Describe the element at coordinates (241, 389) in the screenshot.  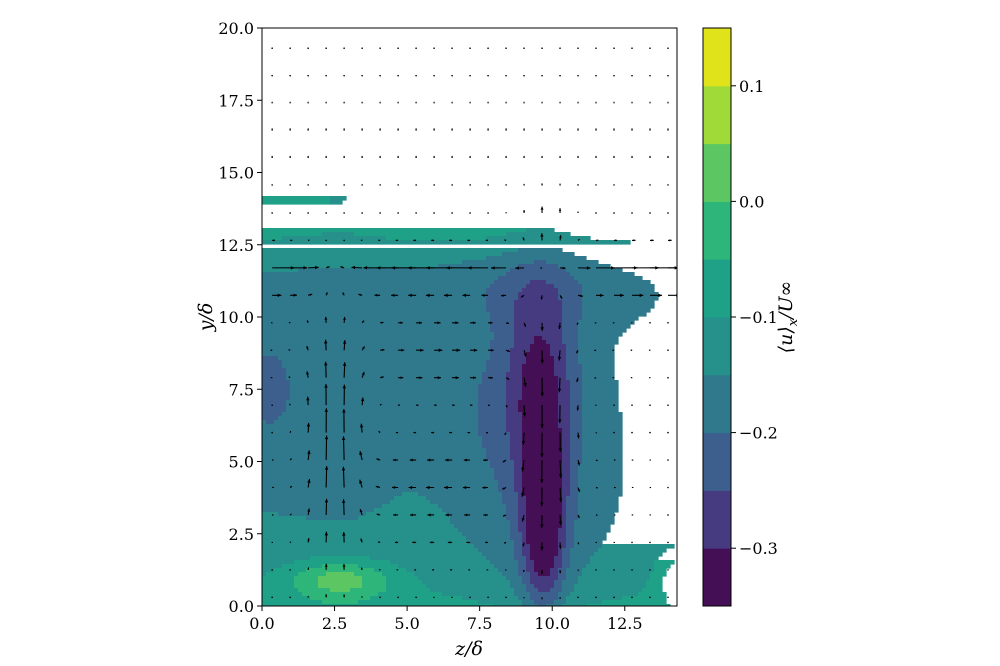
I see `y-tick-label: 7.5` at that location.